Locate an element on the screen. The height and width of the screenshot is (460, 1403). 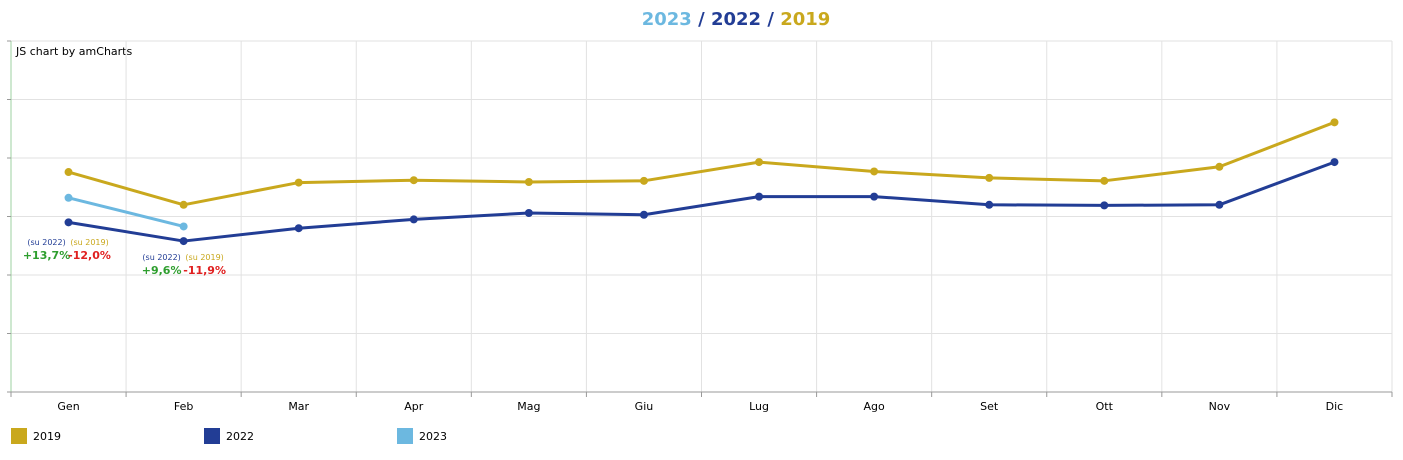
x-tick-label: Feb is located at coordinates (183, 406).